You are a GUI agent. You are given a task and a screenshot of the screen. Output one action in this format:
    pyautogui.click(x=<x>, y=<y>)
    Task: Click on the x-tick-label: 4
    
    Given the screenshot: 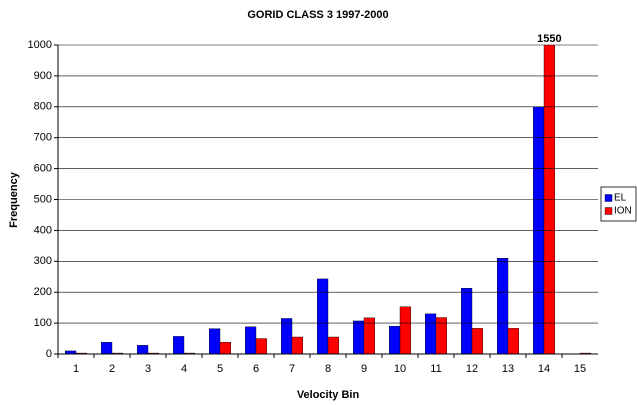 What is the action you would take?
    pyautogui.click(x=184, y=369)
    